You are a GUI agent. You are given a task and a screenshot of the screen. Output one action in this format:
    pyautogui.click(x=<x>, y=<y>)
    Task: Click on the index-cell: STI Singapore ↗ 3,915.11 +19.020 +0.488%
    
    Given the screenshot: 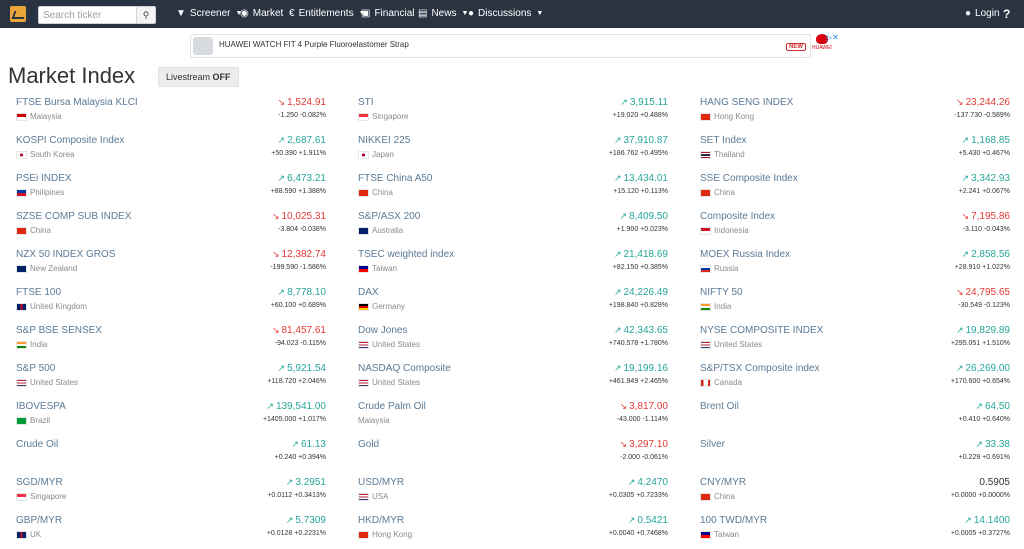 What is the action you would take?
    pyautogui.click(x=513, y=114)
    